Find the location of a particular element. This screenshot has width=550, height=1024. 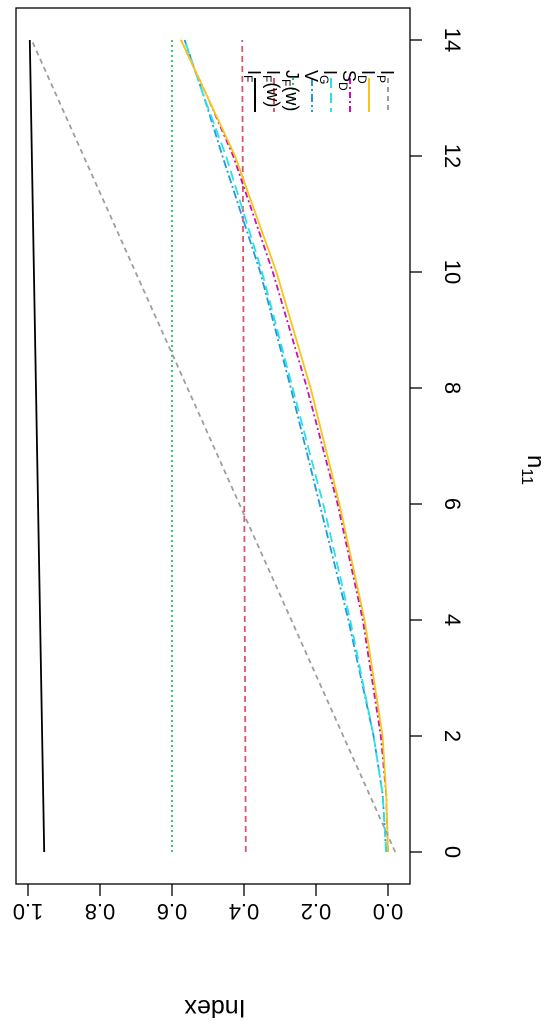

legend-label: IF(w) is located at coordinates (271, 88).